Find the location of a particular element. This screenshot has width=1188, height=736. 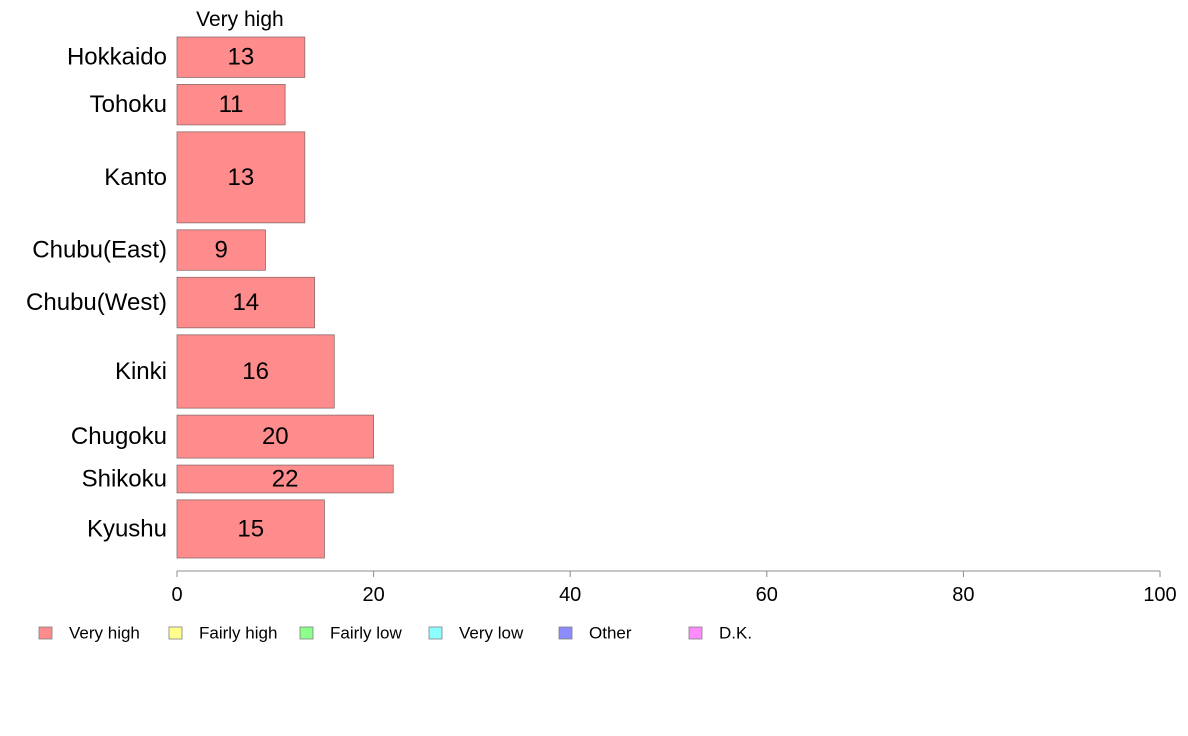

category-label: Kyushu is located at coordinates (127, 528).